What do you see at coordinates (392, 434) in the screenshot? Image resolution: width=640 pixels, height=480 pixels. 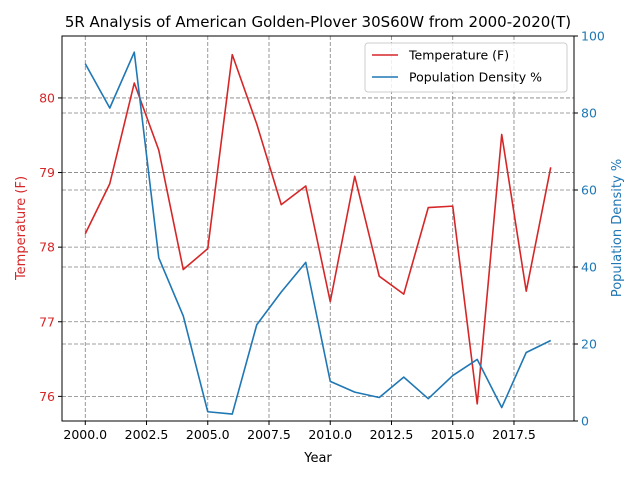 I see `x-tick-label: 2012.5` at bounding box center [392, 434].